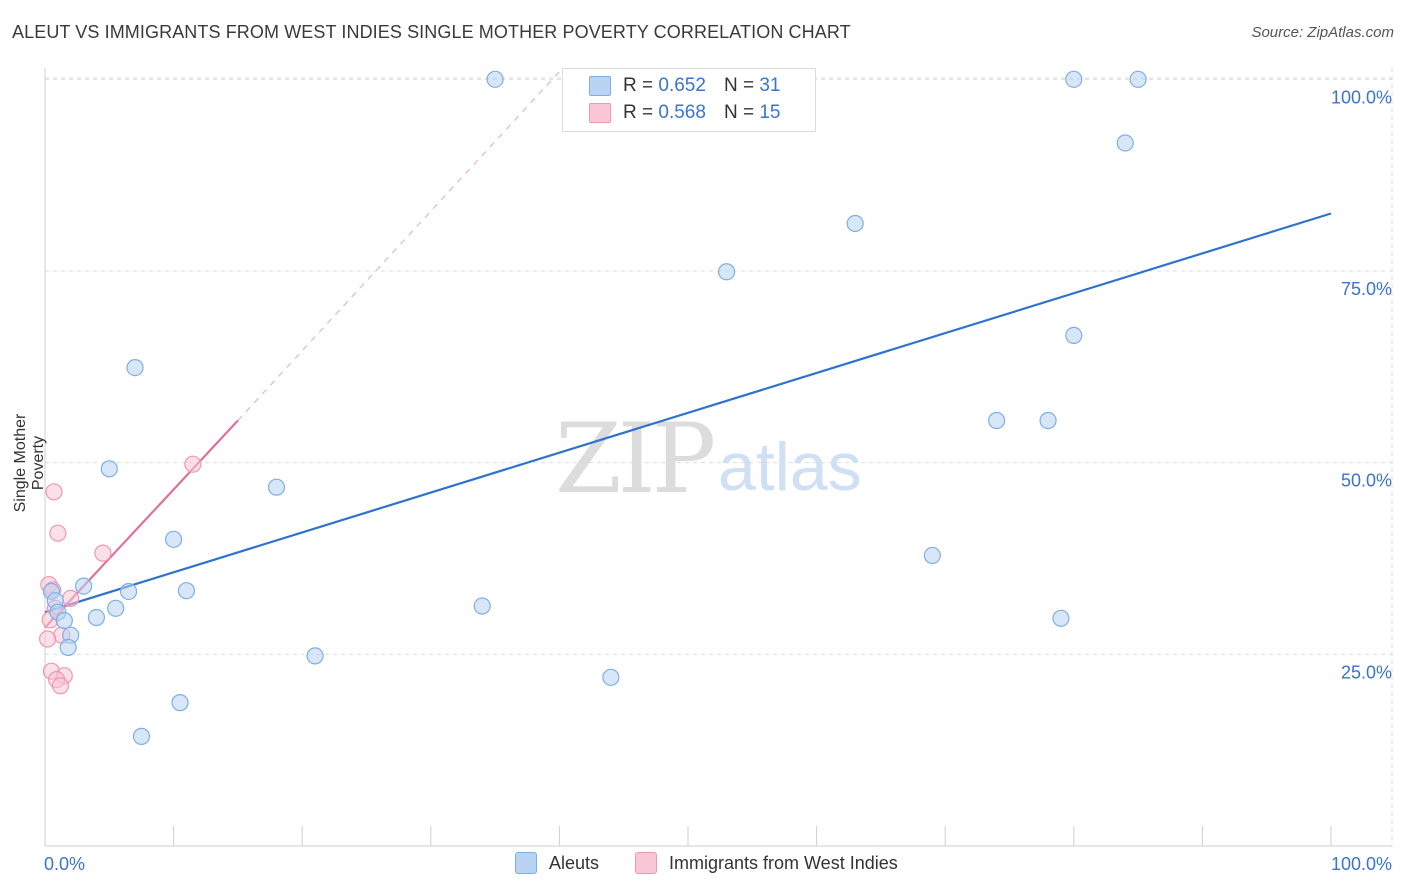 This screenshot has width=1406, height=892. What do you see at coordinates (526, 863) in the screenshot?
I see `series-swatch-aleuts` at bounding box center [526, 863].